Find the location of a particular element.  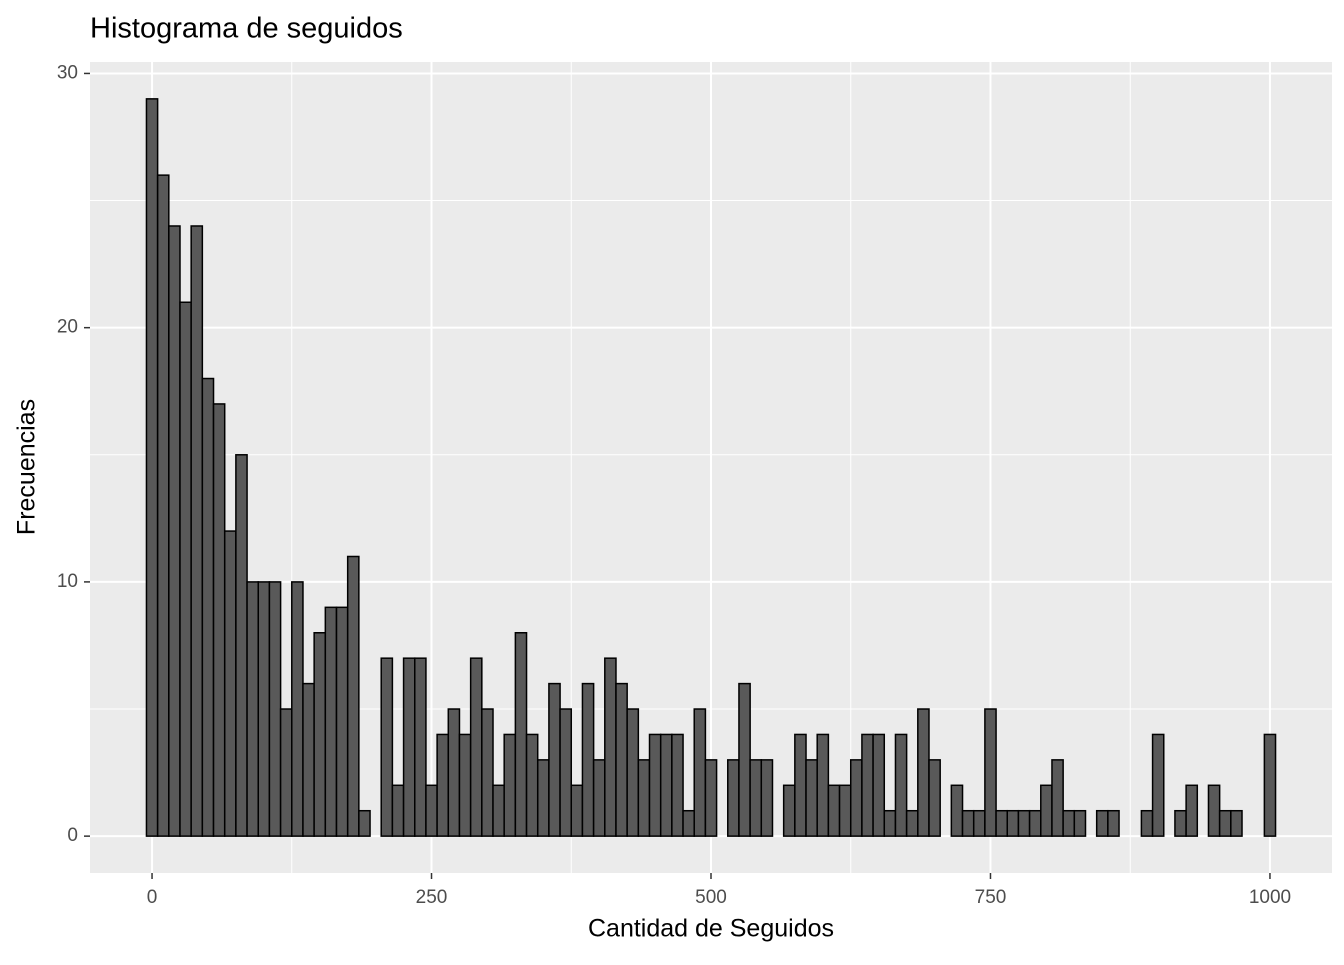

y-tick-label: 0 is located at coordinates (72, 835).